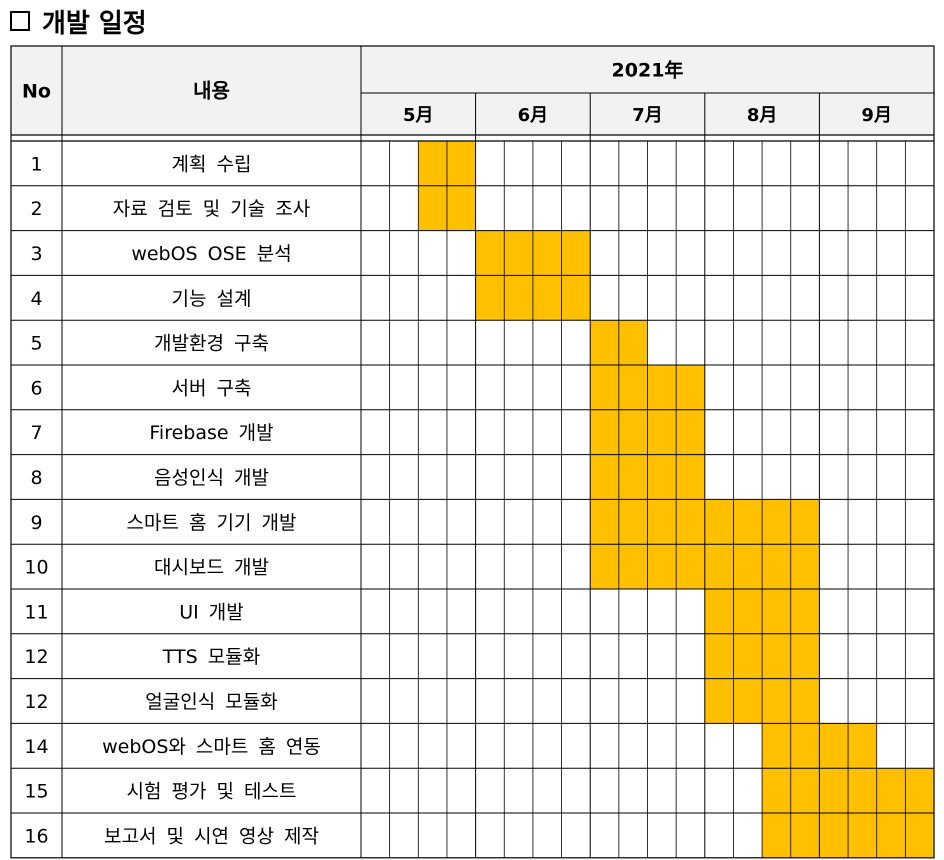 This screenshot has width=944, height=860. What do you see at coordinates (36, 254) in the screenshot?
I see `row-number: 3` at bounding box center [36, 254].